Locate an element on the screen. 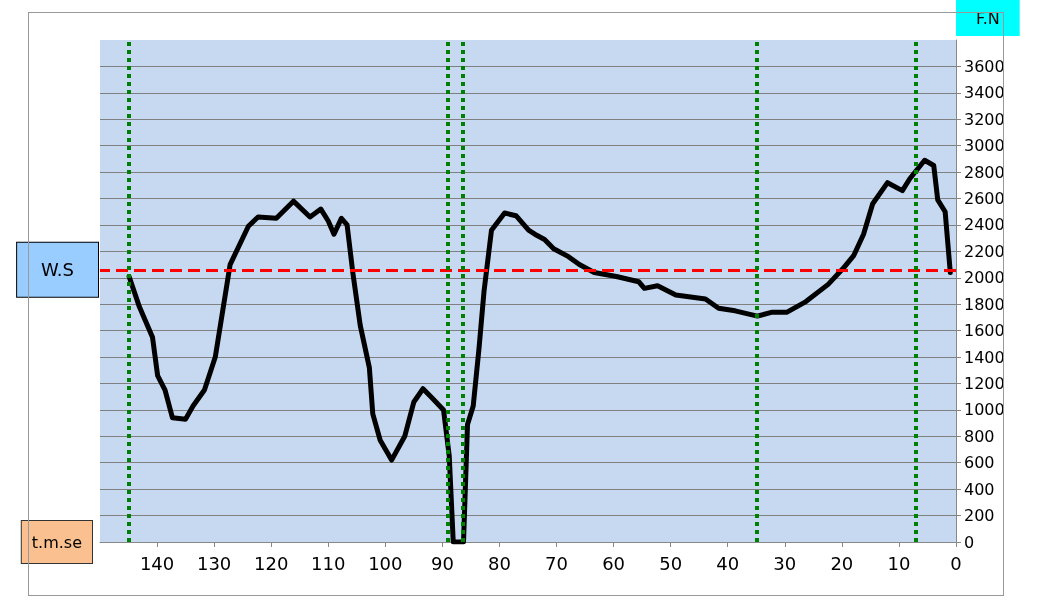 The width and height of the screenshot is (1038, 606). y-tick-label: 2600 is located at coordinates (984, 199).